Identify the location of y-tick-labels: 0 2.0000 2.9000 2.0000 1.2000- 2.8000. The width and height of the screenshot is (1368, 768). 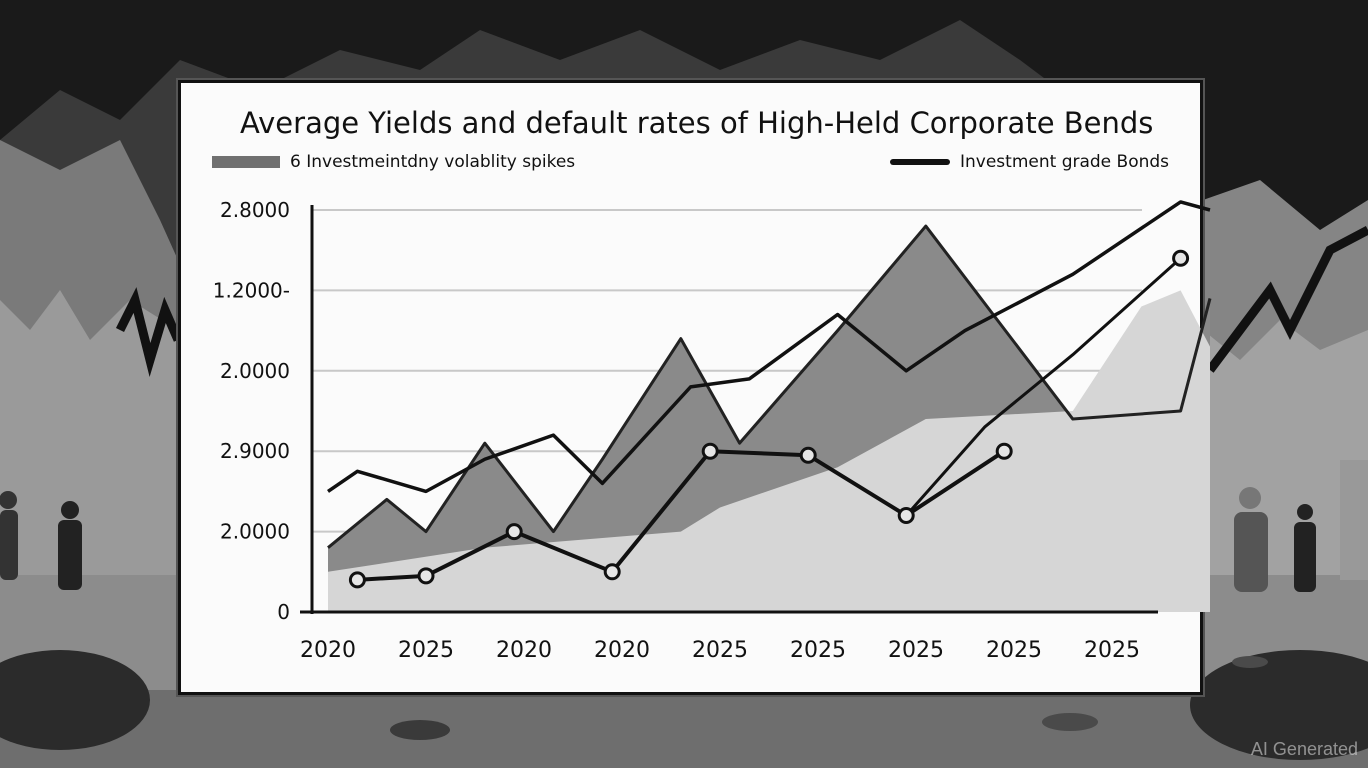
(251, 411).